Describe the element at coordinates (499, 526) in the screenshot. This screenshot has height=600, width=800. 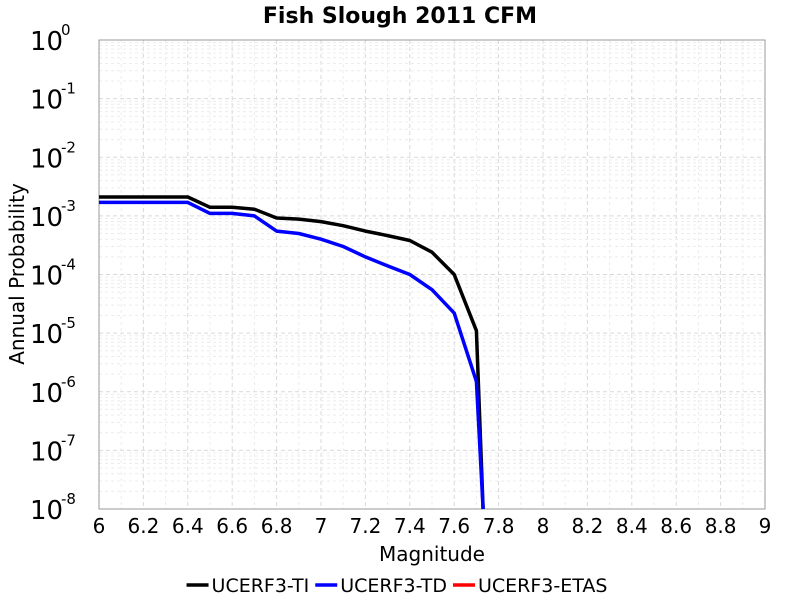
I see `x-tick-label: 7.8` at that location.